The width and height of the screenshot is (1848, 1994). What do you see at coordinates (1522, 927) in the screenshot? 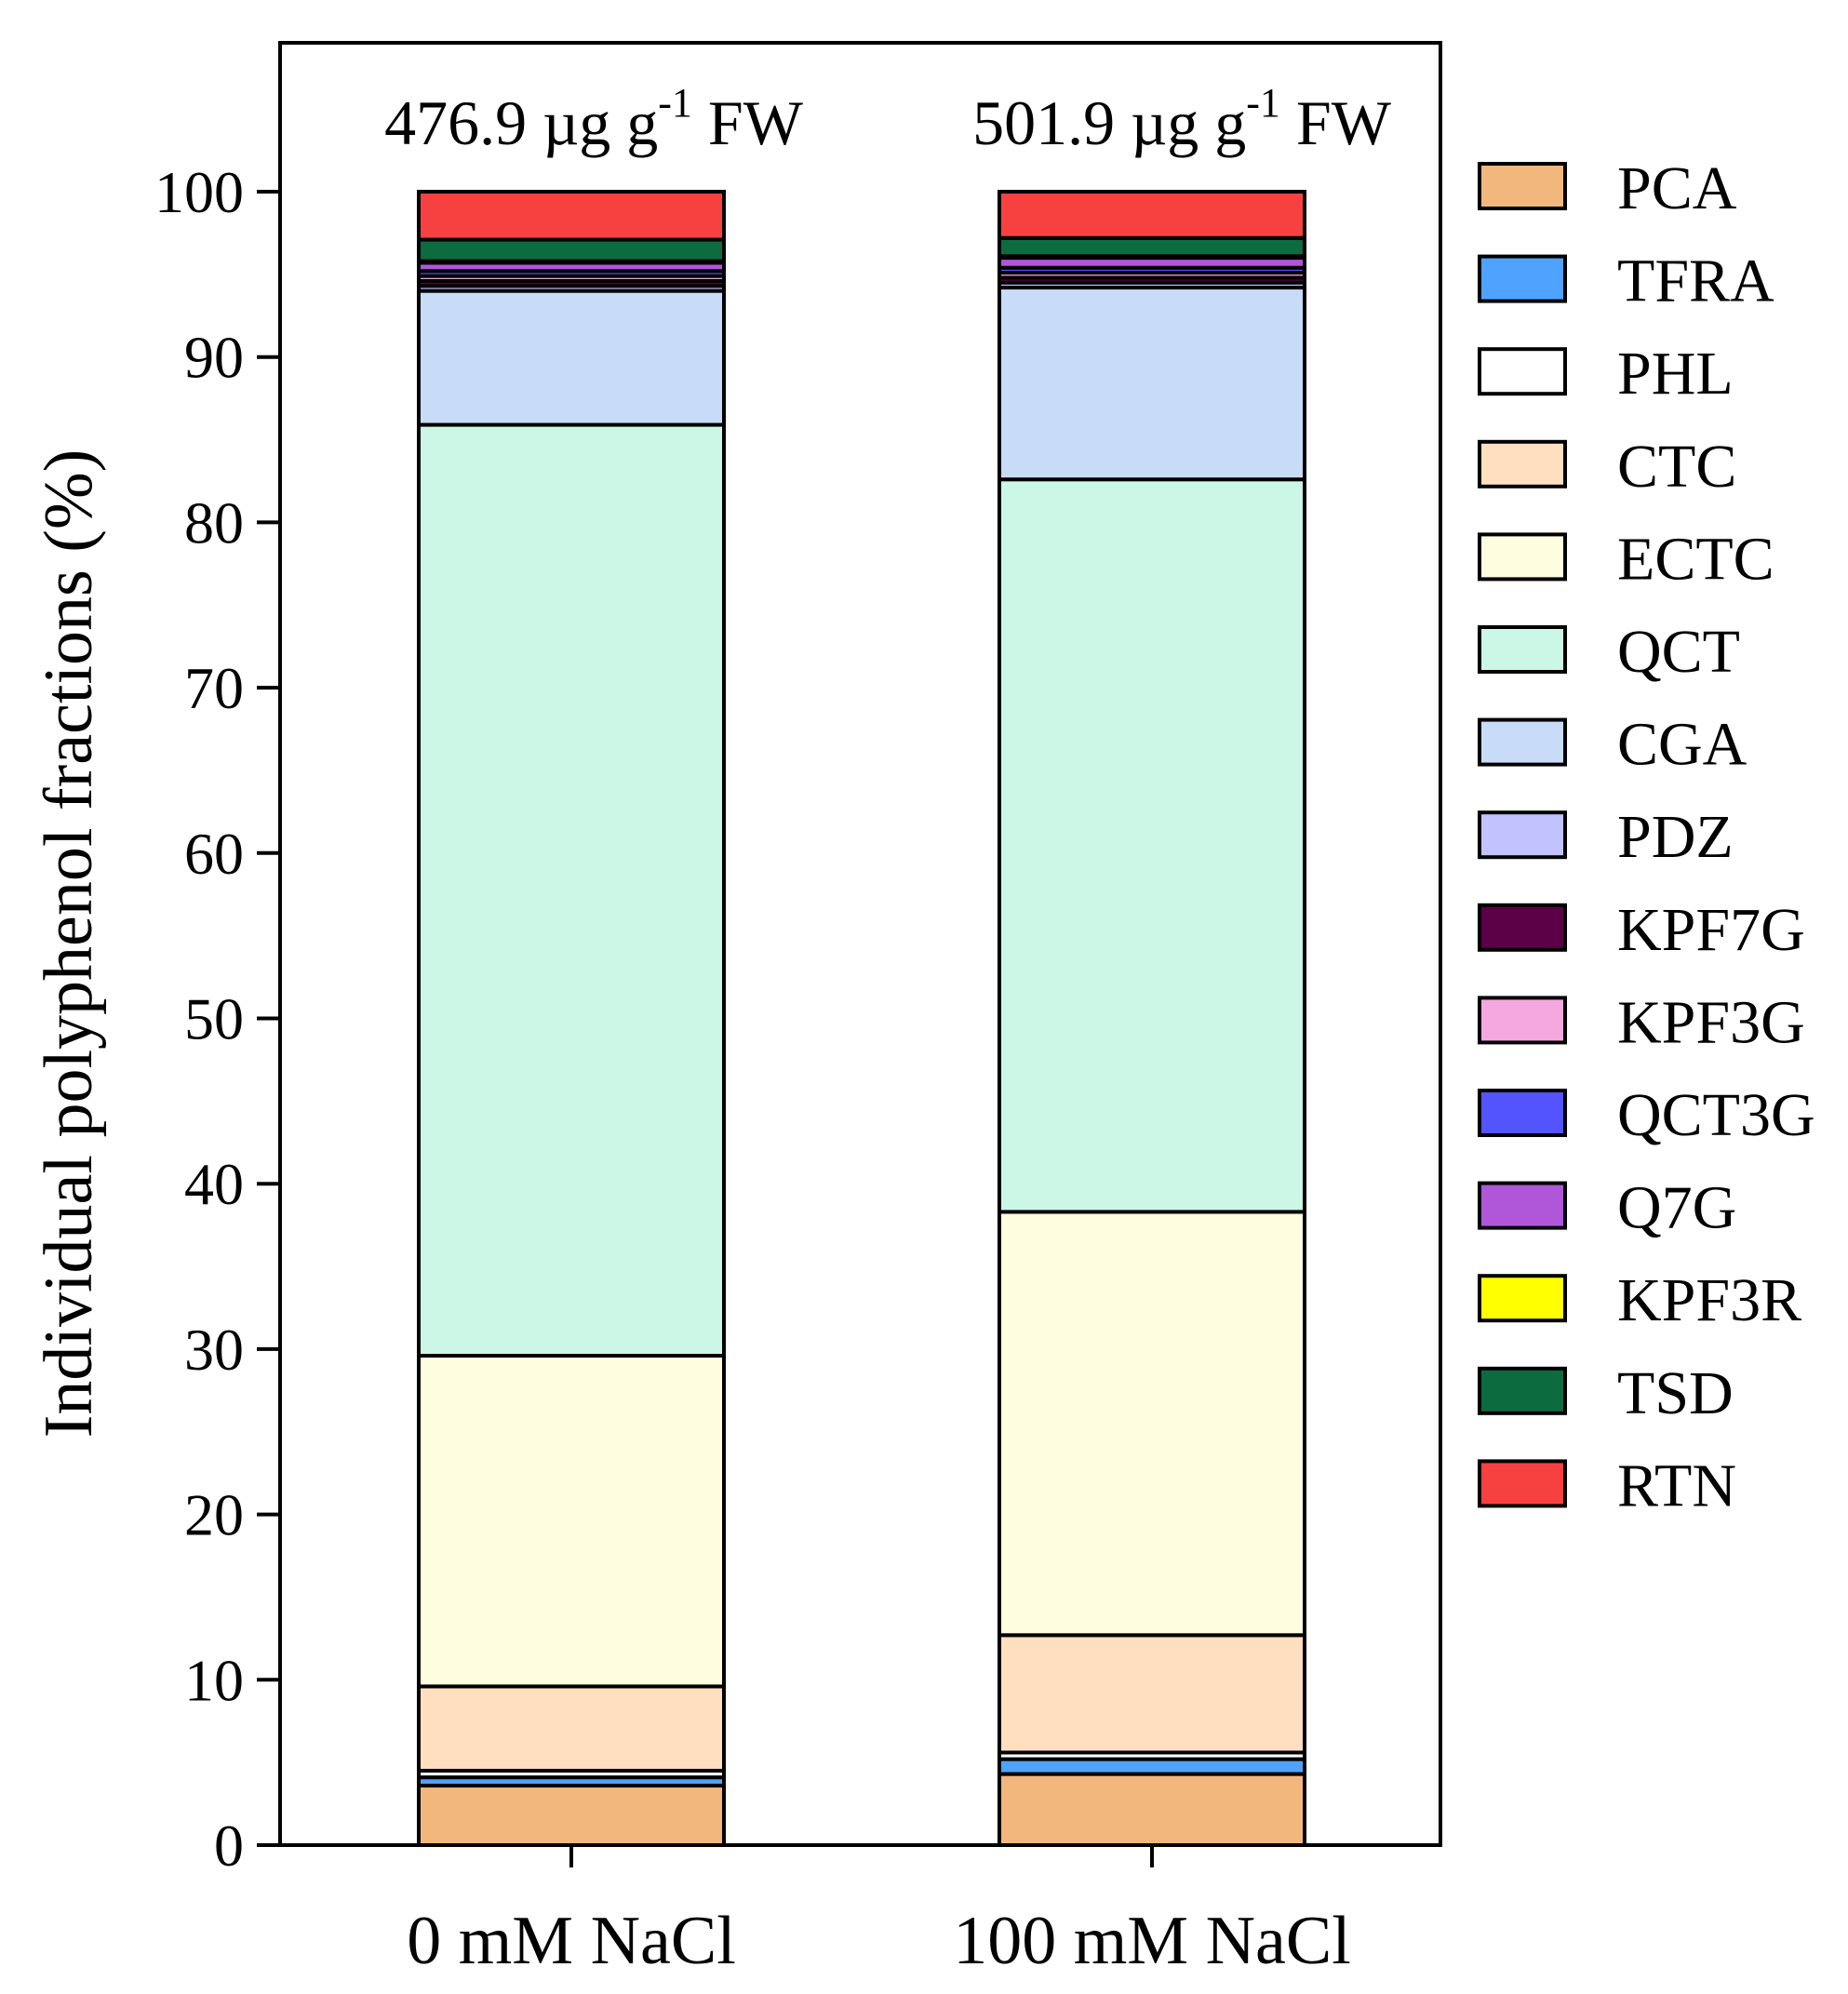
I see `legend-swatch-kpf7g` at bounding box center [1522, 927].